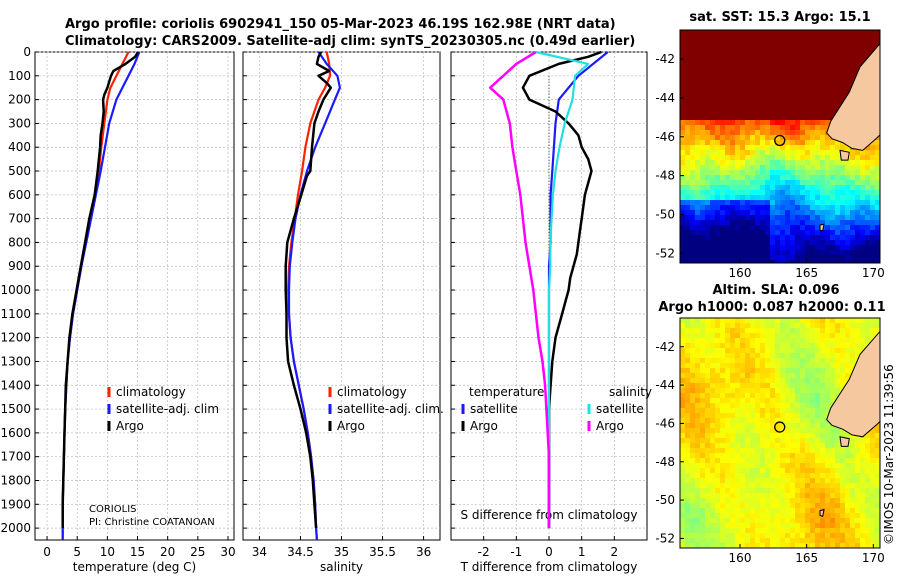  I want to click on legend-title-salinity: salinity, so click(630, 392).